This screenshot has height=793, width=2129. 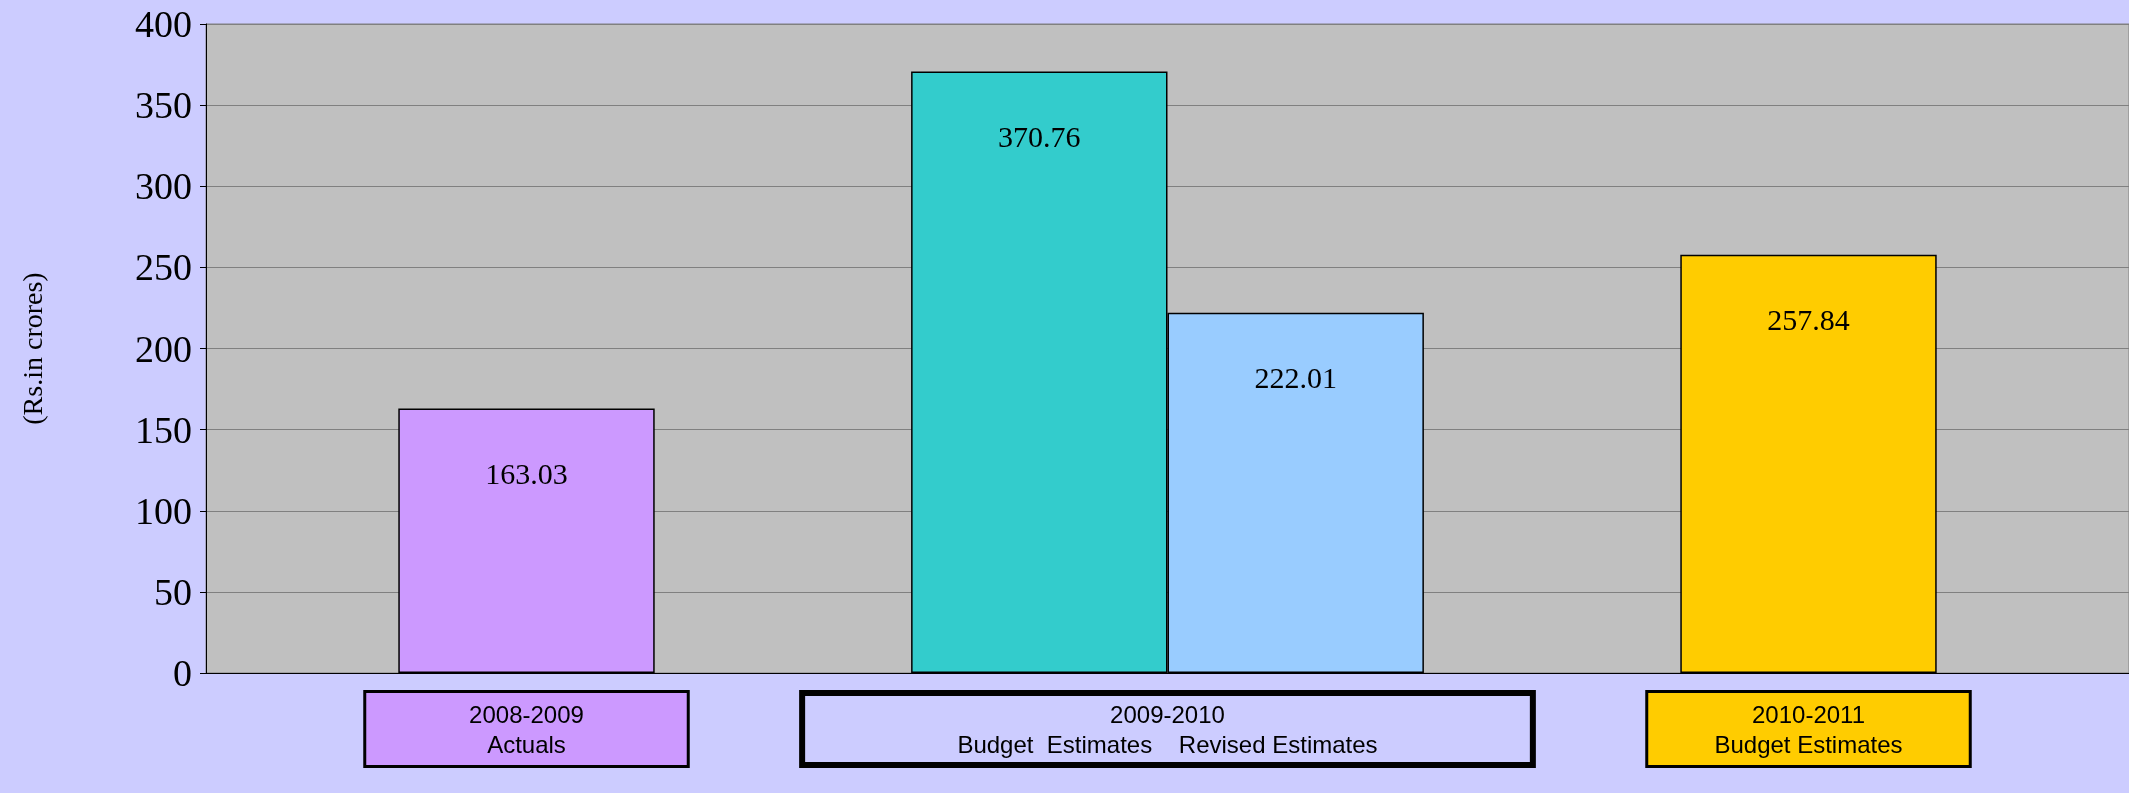 What do you see at coordinates (1808, 729) in the screenshot?
I see `x-tick-label: 2010-2011 Budget Estimates` at bounding box center [1808, 729].